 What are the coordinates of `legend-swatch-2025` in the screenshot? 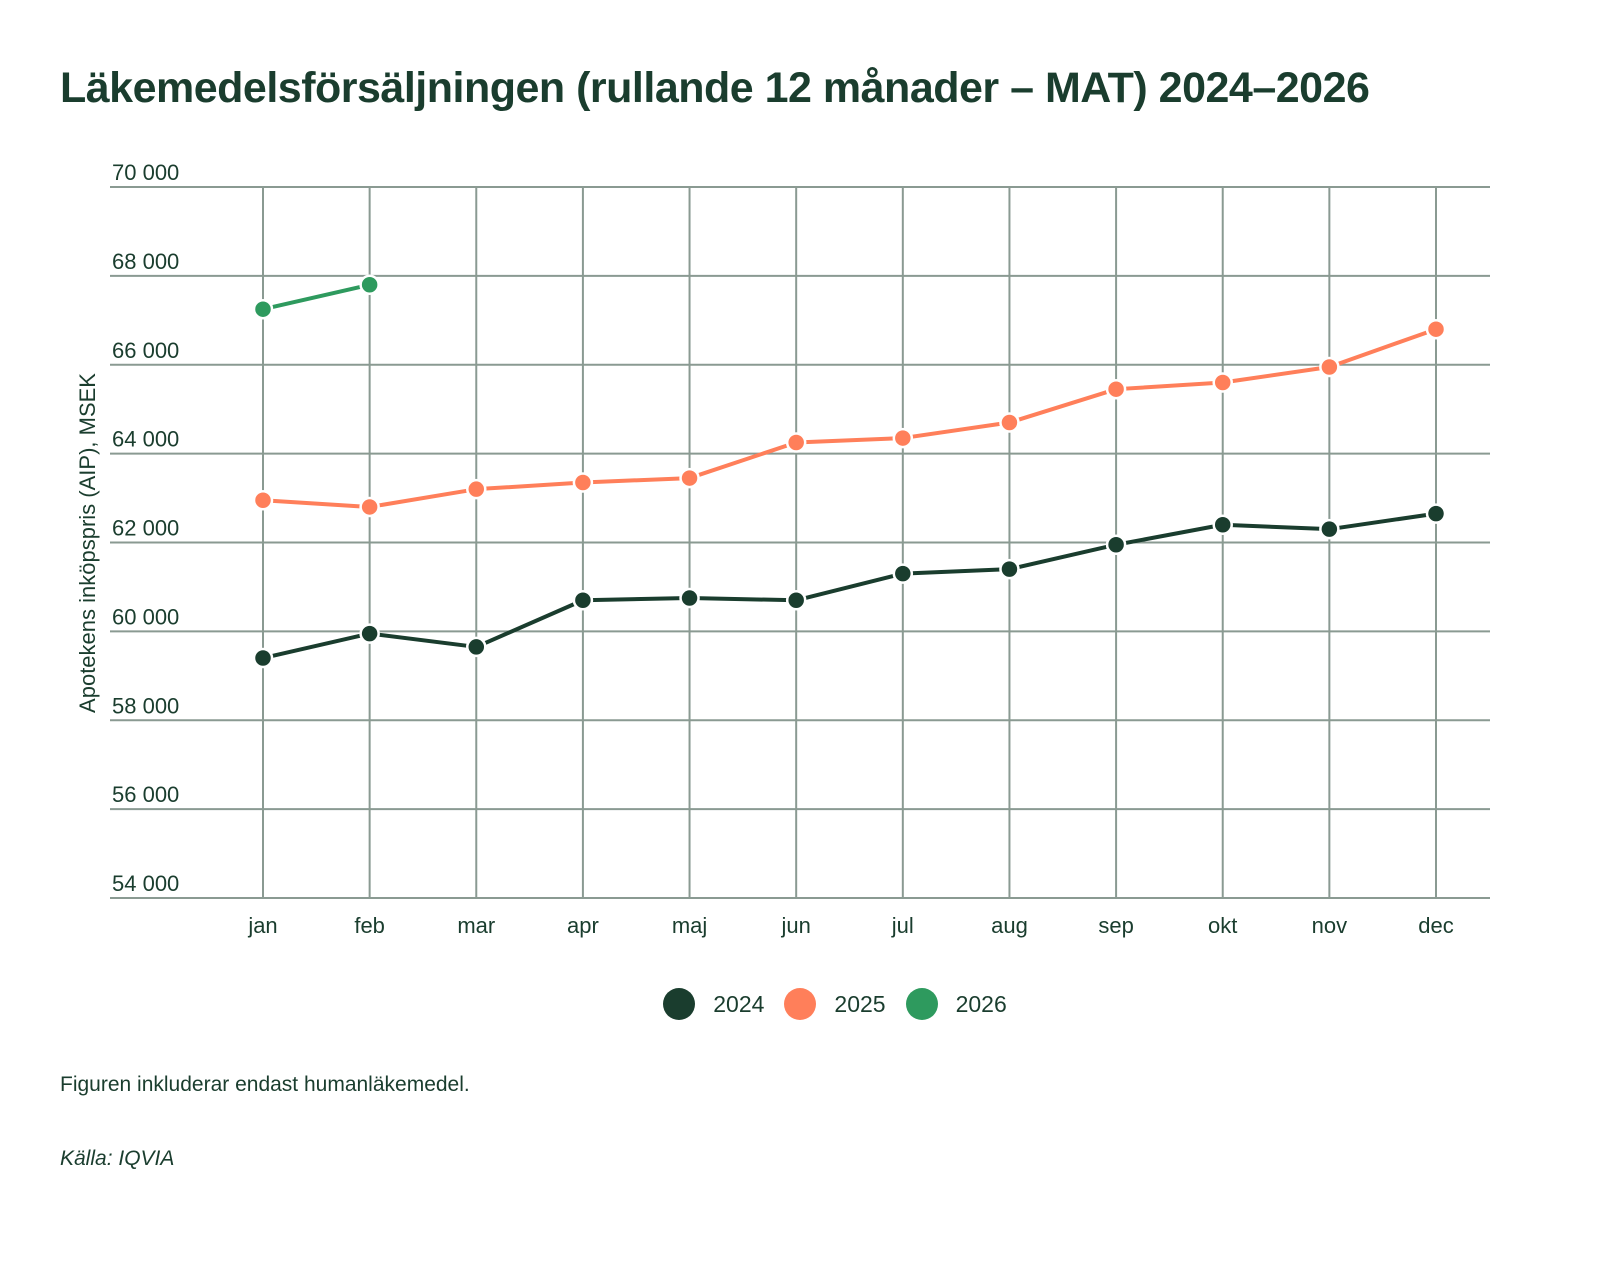 It's located at (800, 1004).